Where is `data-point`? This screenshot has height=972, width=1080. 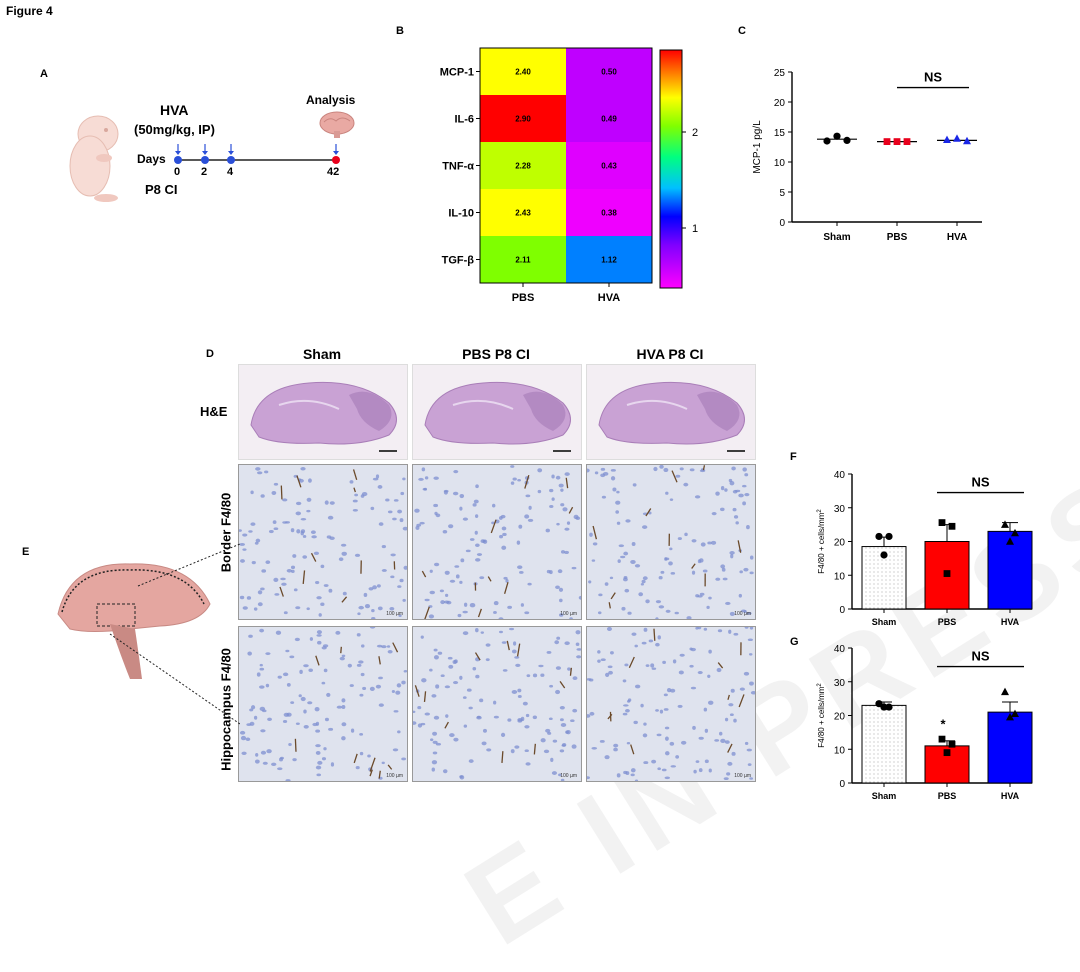
data-point is located at coordinates (942, 739).